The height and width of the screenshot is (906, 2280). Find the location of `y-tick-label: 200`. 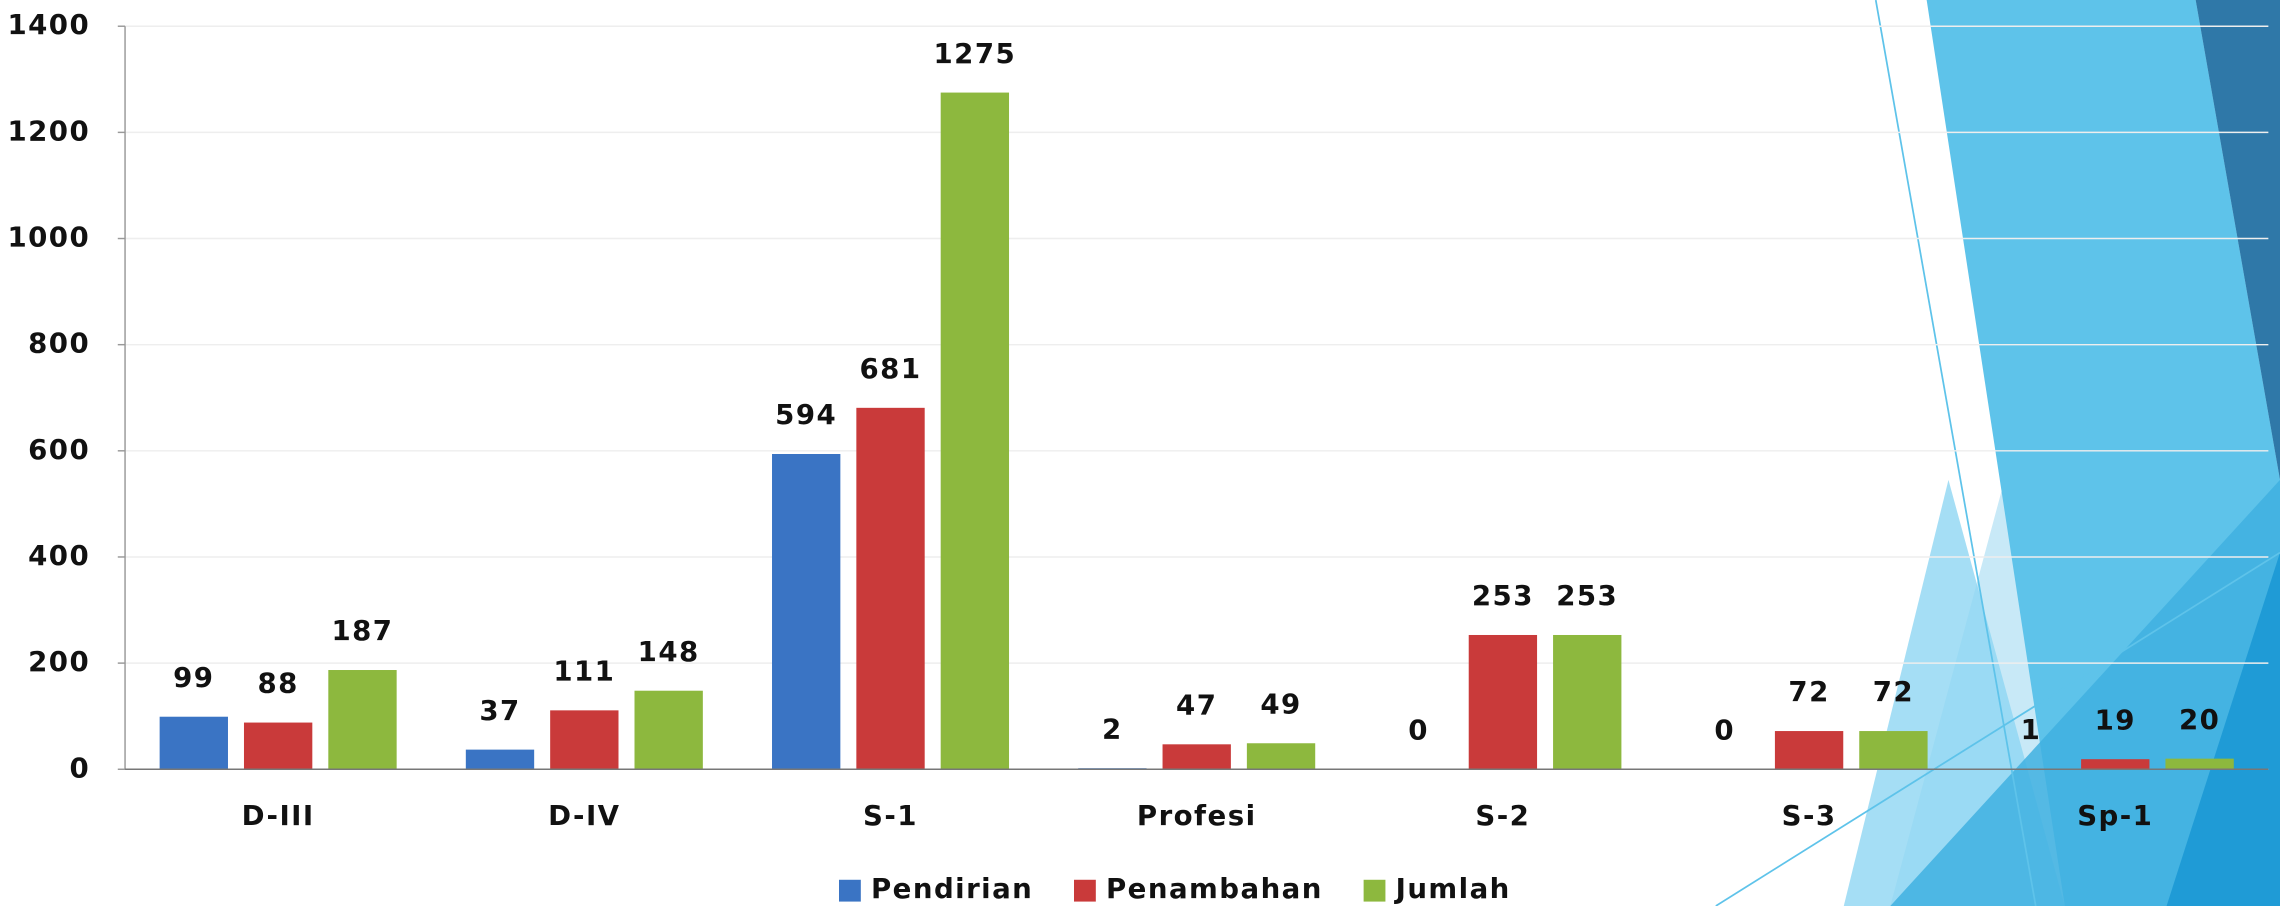

y-tick-label: 200 is located at coordinates (59, 661).